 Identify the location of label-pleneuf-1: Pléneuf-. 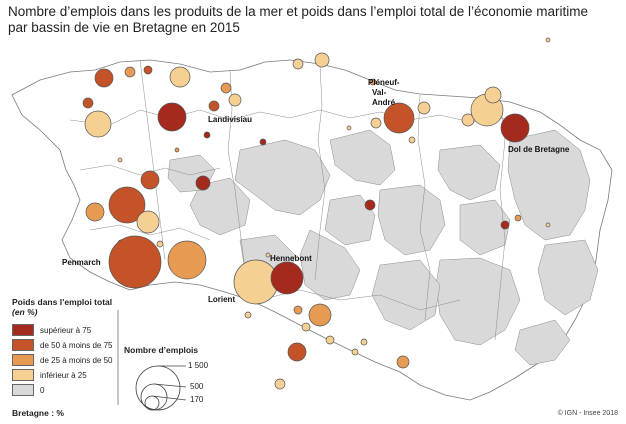
(384, 82).